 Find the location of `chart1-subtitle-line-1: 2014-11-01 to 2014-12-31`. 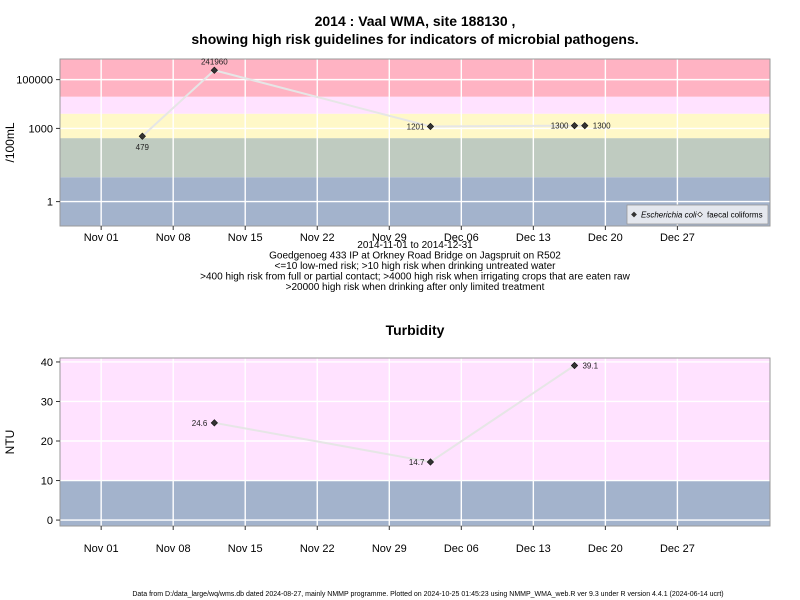

chart1-subtitle-line-1: 2014-11-01 to 2014-12-31 is located at coordinates (415, 245).